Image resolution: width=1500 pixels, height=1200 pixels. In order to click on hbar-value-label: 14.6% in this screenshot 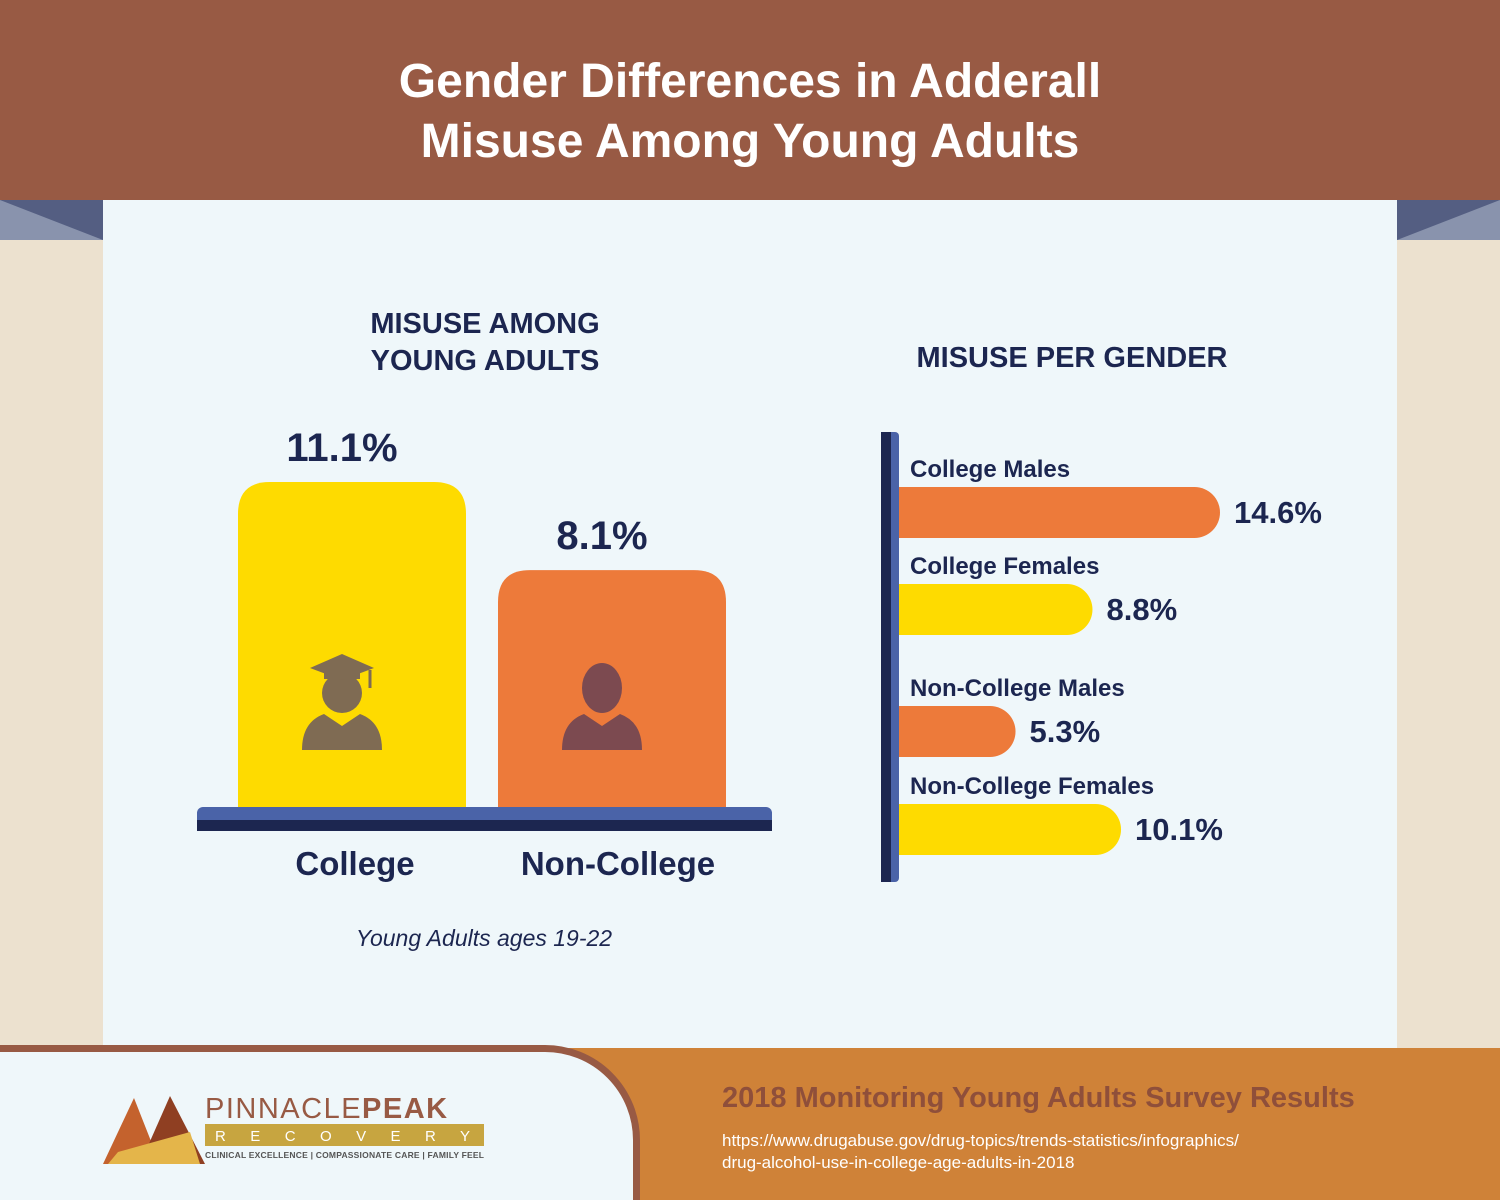, I will do `click(1278, 512)`.